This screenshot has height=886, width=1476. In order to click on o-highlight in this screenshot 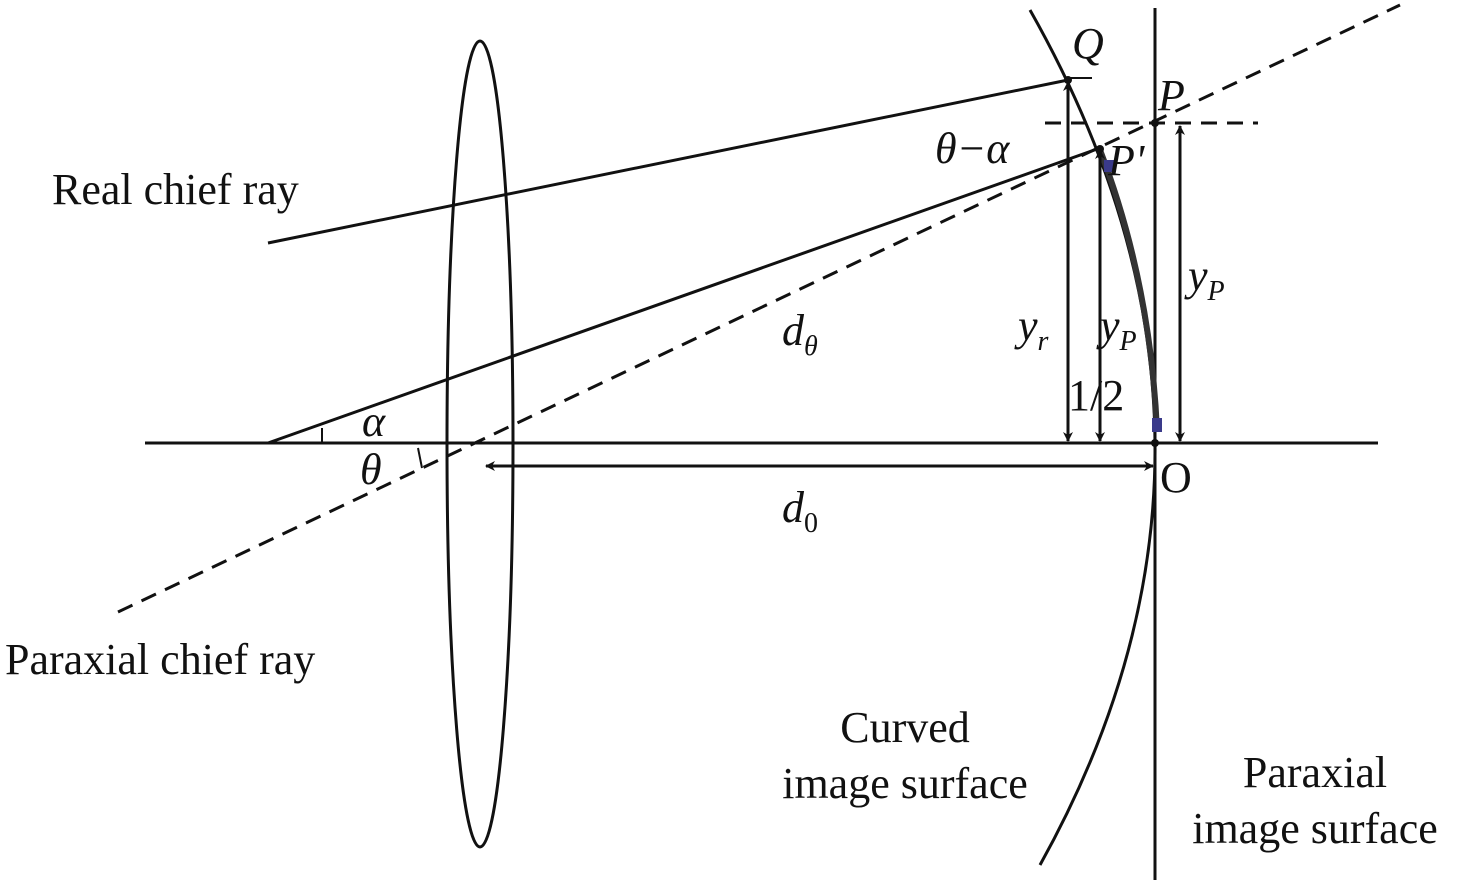, I will do `click(1157, 425)`.